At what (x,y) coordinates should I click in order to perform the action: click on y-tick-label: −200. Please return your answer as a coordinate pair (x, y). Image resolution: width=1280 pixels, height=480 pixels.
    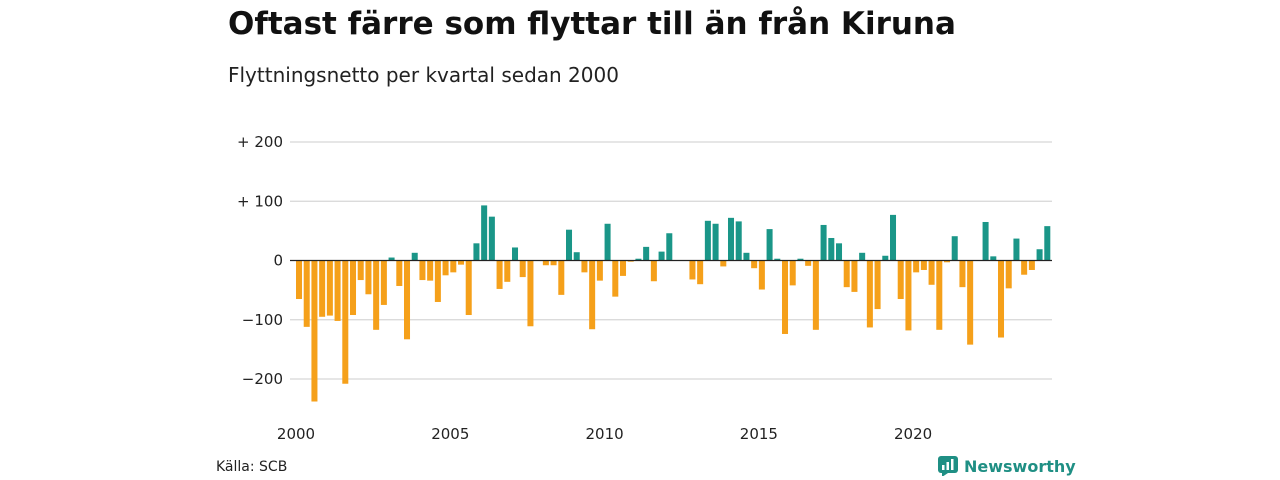
    Looking at the image, I should click on (262, 379).